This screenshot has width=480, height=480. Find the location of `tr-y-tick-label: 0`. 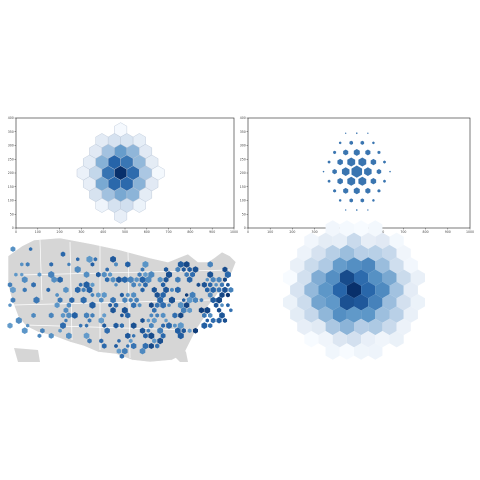

tr-y-tick-label: 0 is located at coordinates (245, 228).